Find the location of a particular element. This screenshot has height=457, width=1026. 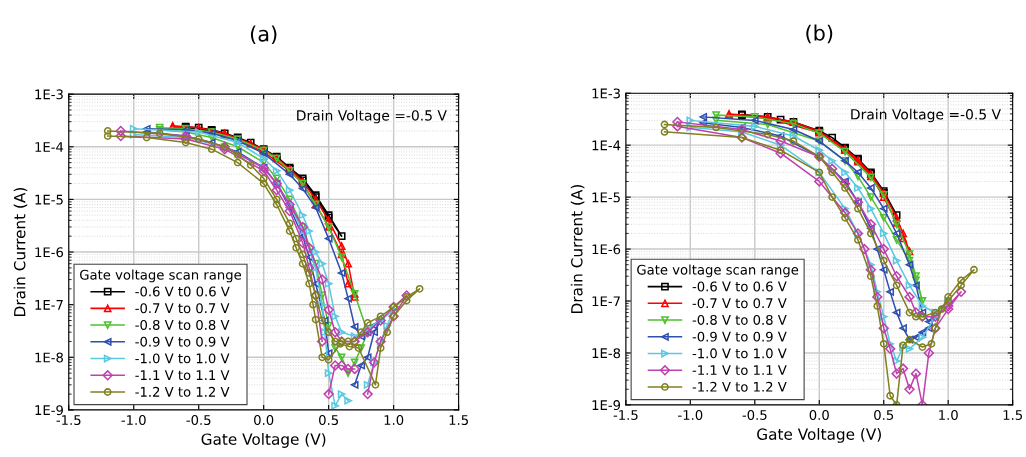

legend-label: -0.6 V t0 0.6 V is located at coordinates (182, 291).